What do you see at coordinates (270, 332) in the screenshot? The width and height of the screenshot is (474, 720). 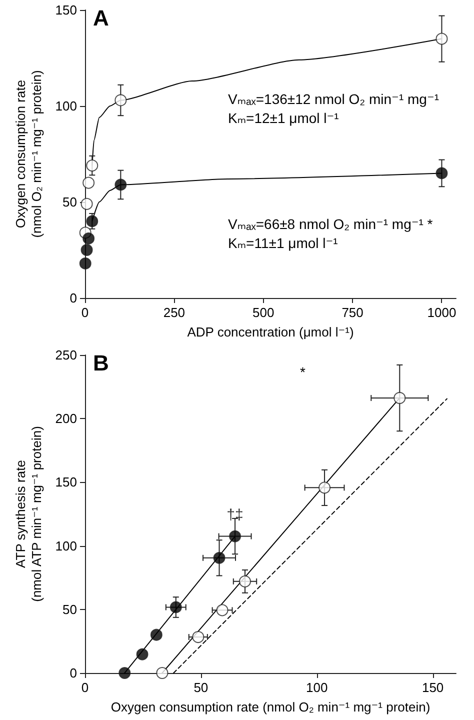 I see `x-axis-title: ADP concentration (μmol l⁻¹)` at bounding box center [270, 332].